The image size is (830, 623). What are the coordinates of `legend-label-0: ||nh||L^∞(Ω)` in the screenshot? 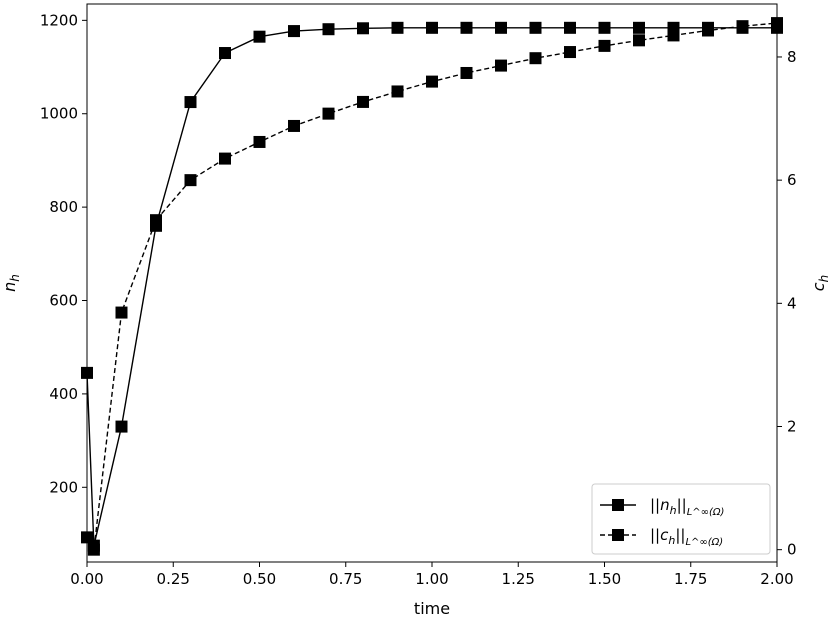 It's located at (687, 507).